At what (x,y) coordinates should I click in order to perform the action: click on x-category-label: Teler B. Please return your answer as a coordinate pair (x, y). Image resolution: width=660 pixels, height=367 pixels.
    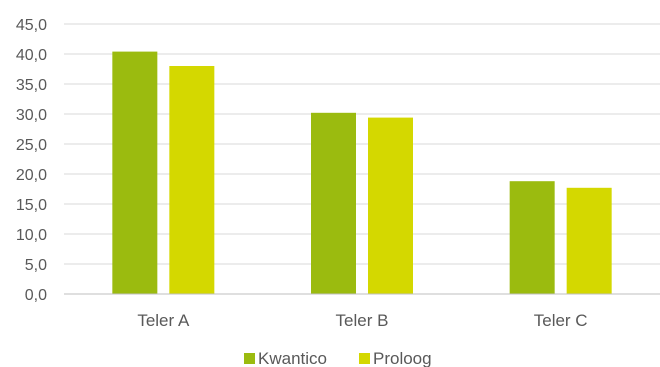
    Looking at the image, I should click on (362, 320).